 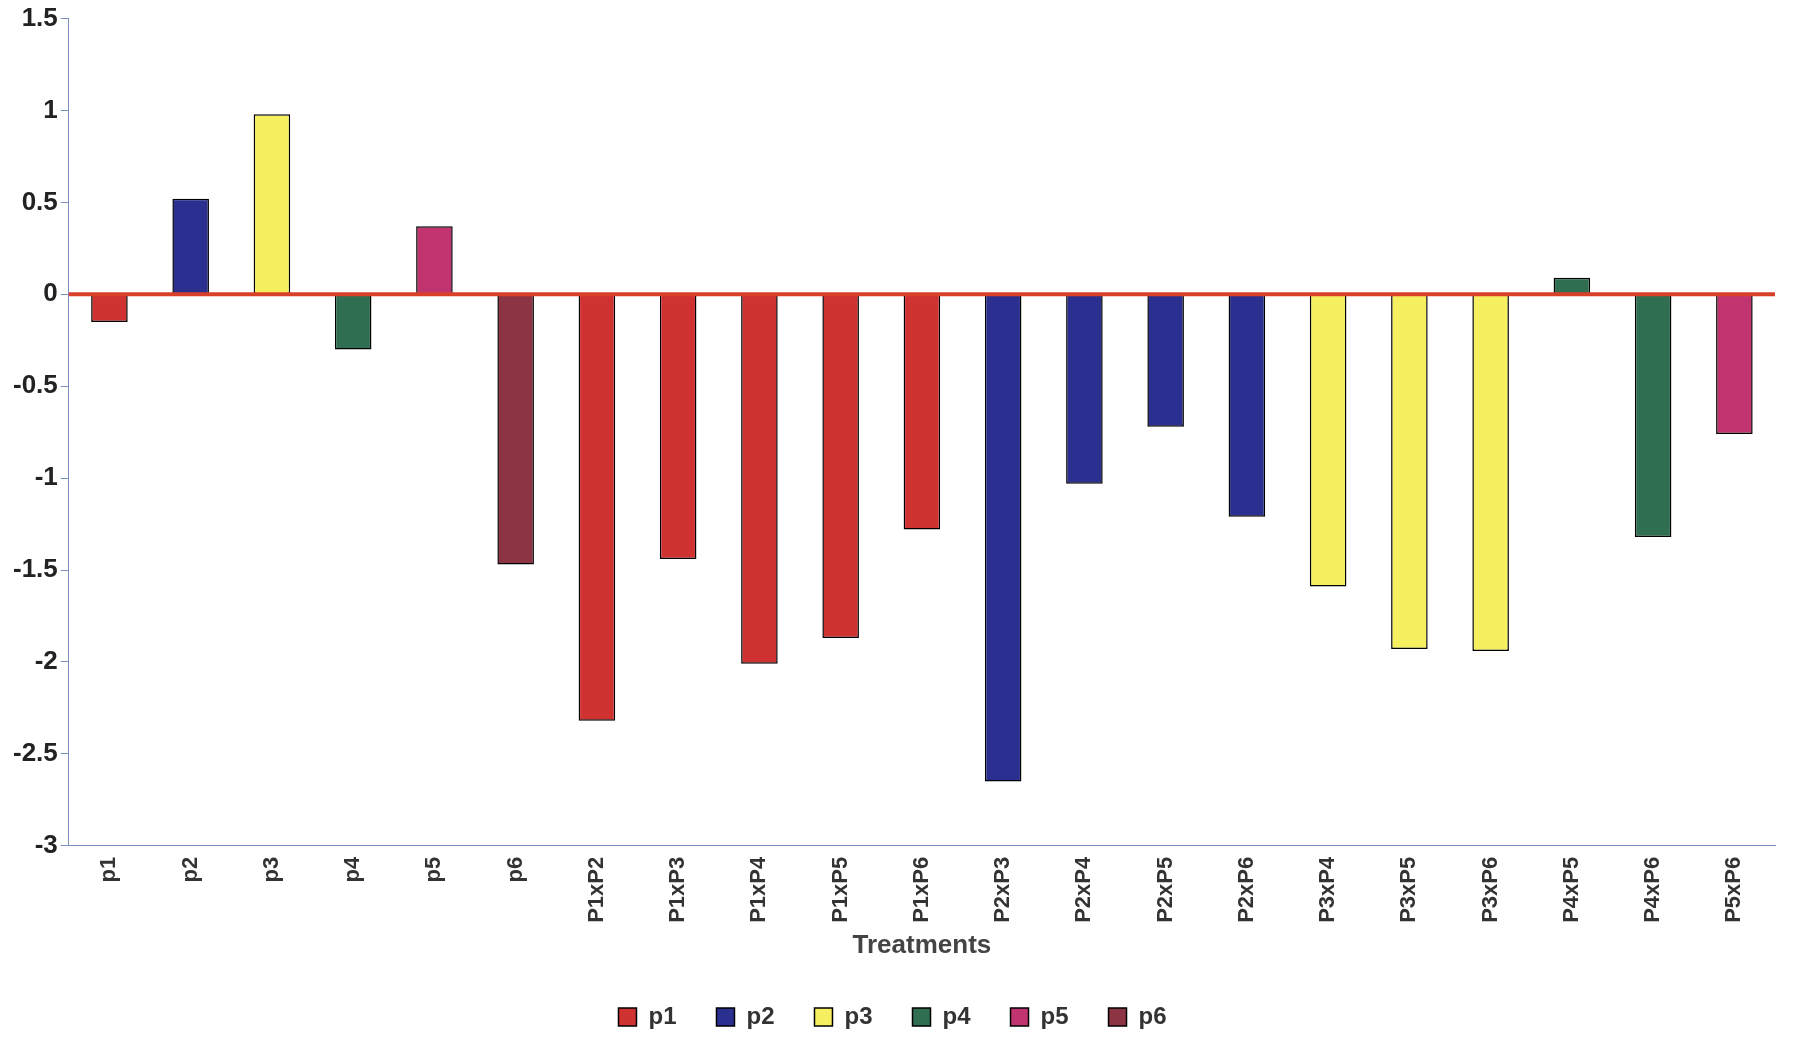 I want to click on x-tick-label: P4xP6, so click(x=1652, y=889).